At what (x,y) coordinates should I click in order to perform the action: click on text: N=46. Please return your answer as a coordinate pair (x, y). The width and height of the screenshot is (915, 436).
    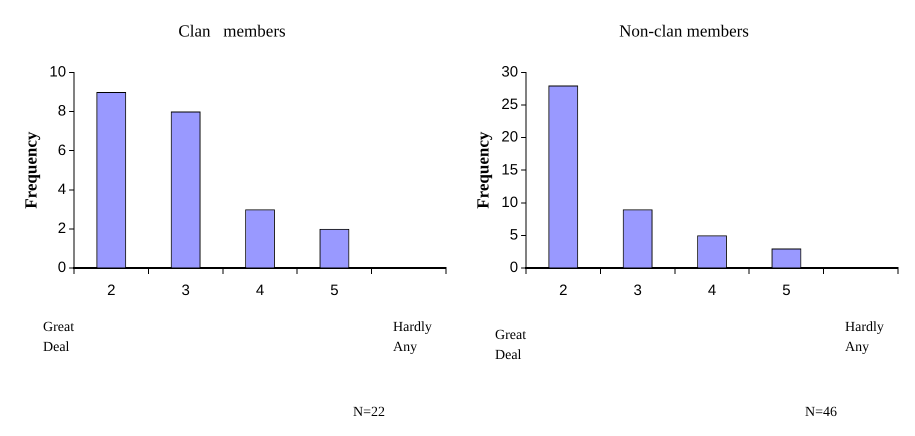
    Looking at the image, I should click on (821, 413).